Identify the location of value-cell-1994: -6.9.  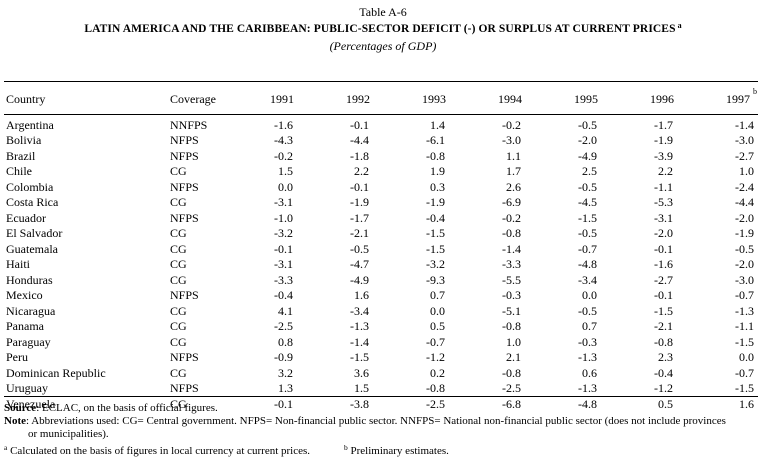
(511, 202).